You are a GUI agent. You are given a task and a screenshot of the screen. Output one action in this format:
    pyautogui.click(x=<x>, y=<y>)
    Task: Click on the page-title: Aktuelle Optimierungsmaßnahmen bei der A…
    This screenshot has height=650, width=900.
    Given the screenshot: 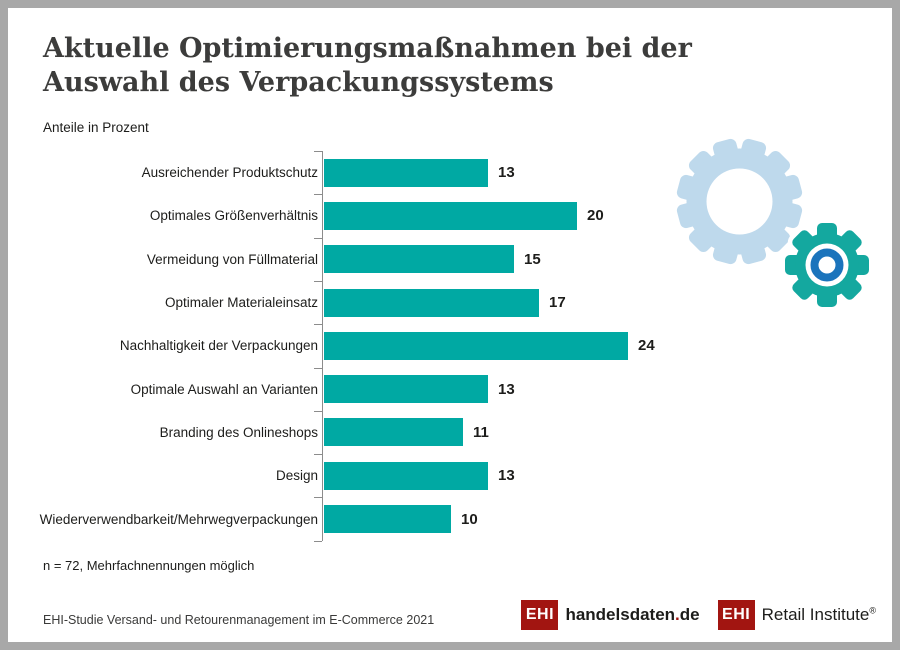 What is the action you would take?
    pyautogui.click(x=373, y=66)
    